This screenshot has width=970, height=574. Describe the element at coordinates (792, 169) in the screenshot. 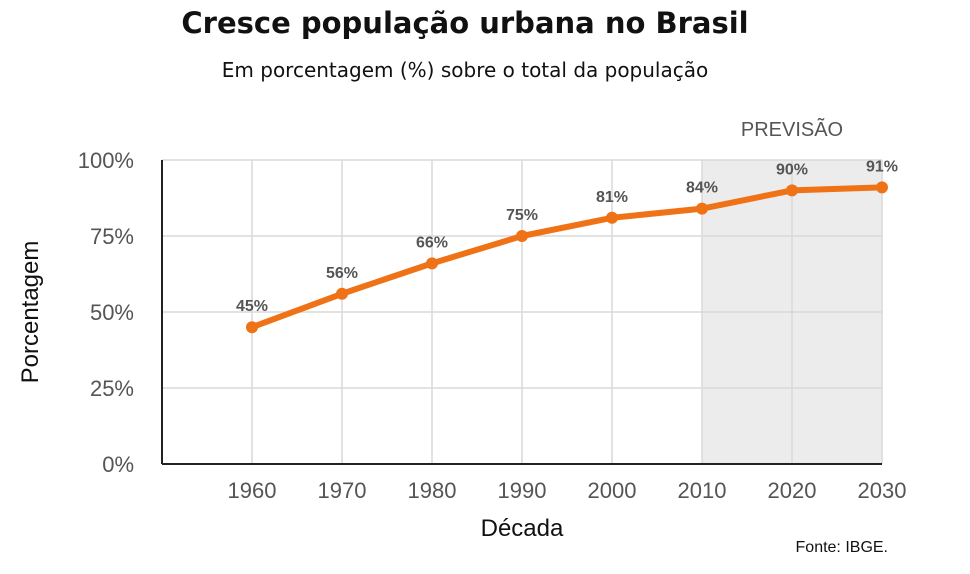

I see `data-label: 90%` at that location.